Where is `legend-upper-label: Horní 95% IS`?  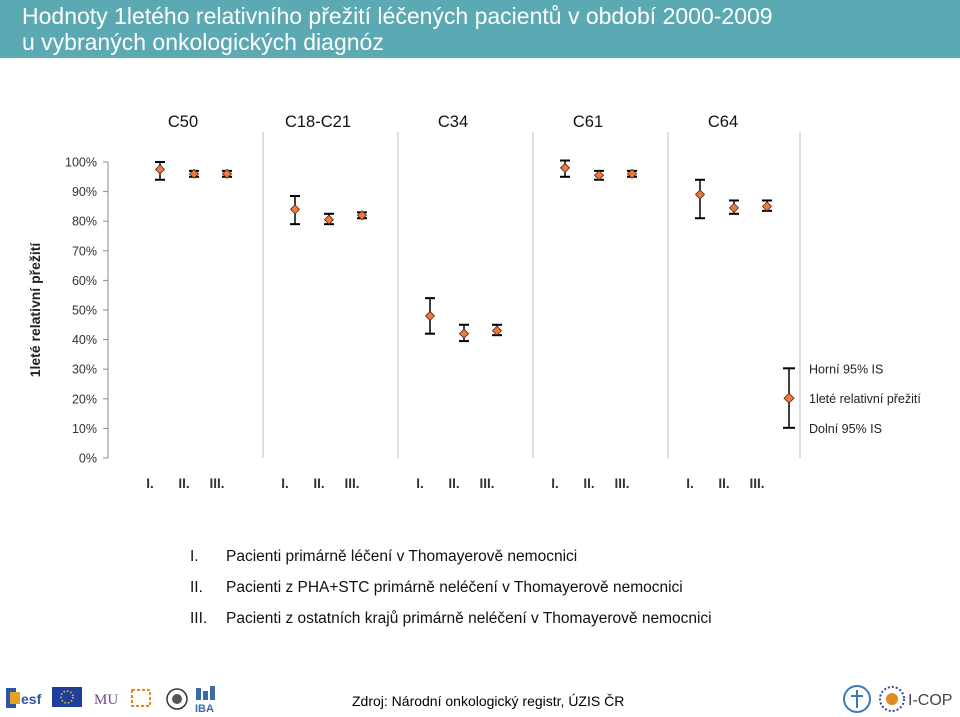
legend-upper-label: Horní 95% IS is located at coordinates (846, 369).